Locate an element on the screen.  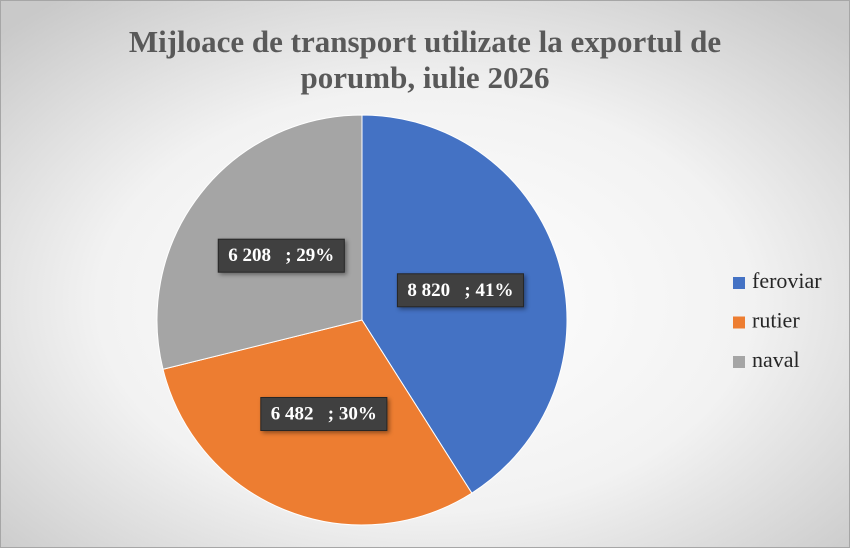
data-label: 6 208 ; 29% is located at coordinates (281, 255).